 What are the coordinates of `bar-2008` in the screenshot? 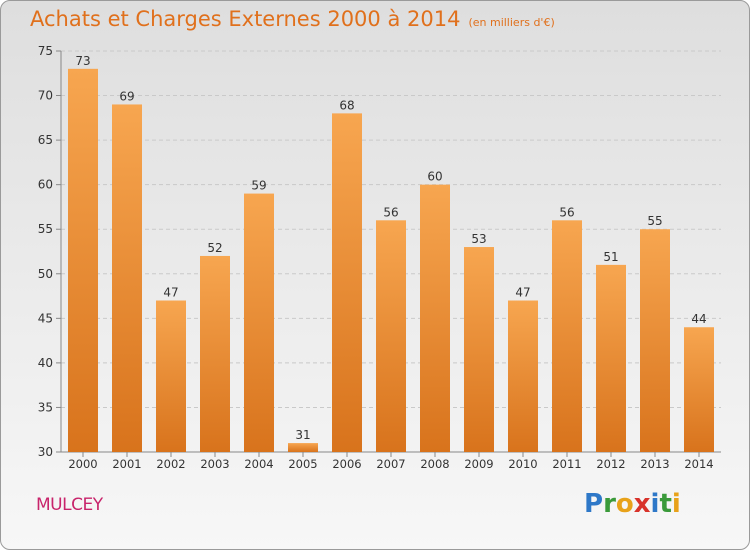 It's located at (435, 318).